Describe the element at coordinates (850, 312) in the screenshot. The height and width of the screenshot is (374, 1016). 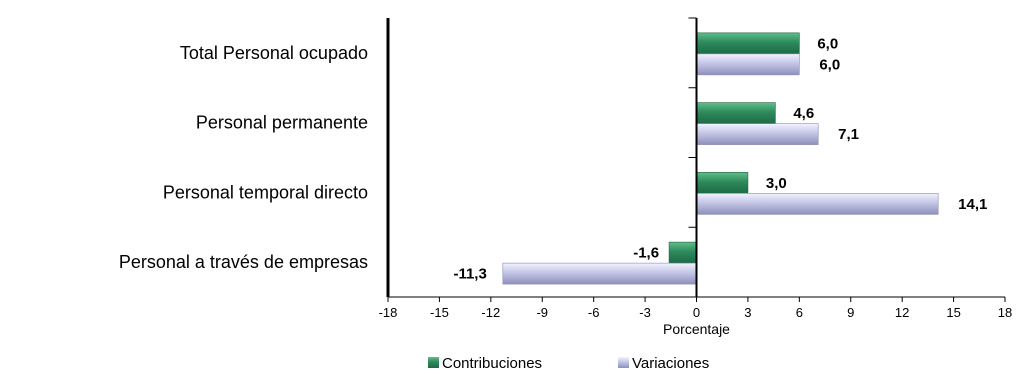
I see `x-tick-label-9: 9` at that location.